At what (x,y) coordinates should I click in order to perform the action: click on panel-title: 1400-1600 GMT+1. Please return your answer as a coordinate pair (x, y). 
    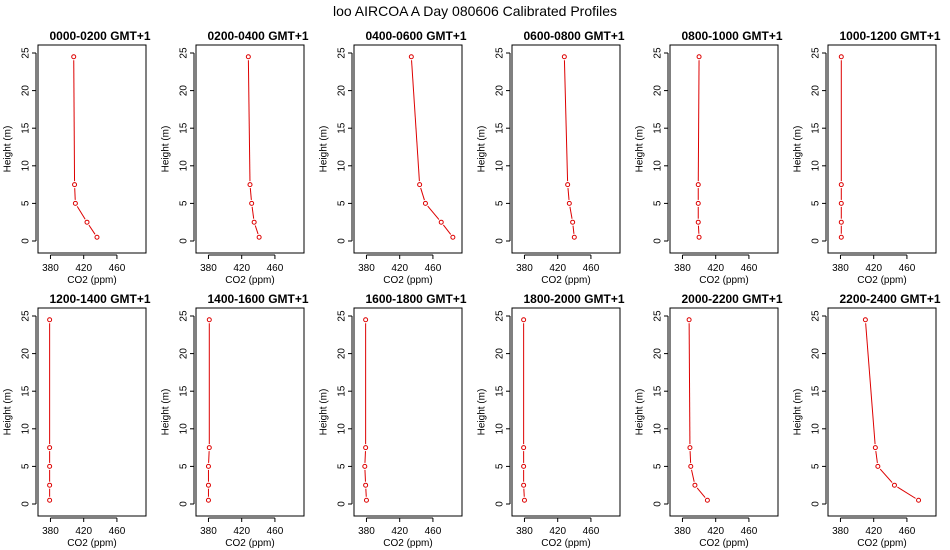
    Looking at the image, I should click on (257, 299).